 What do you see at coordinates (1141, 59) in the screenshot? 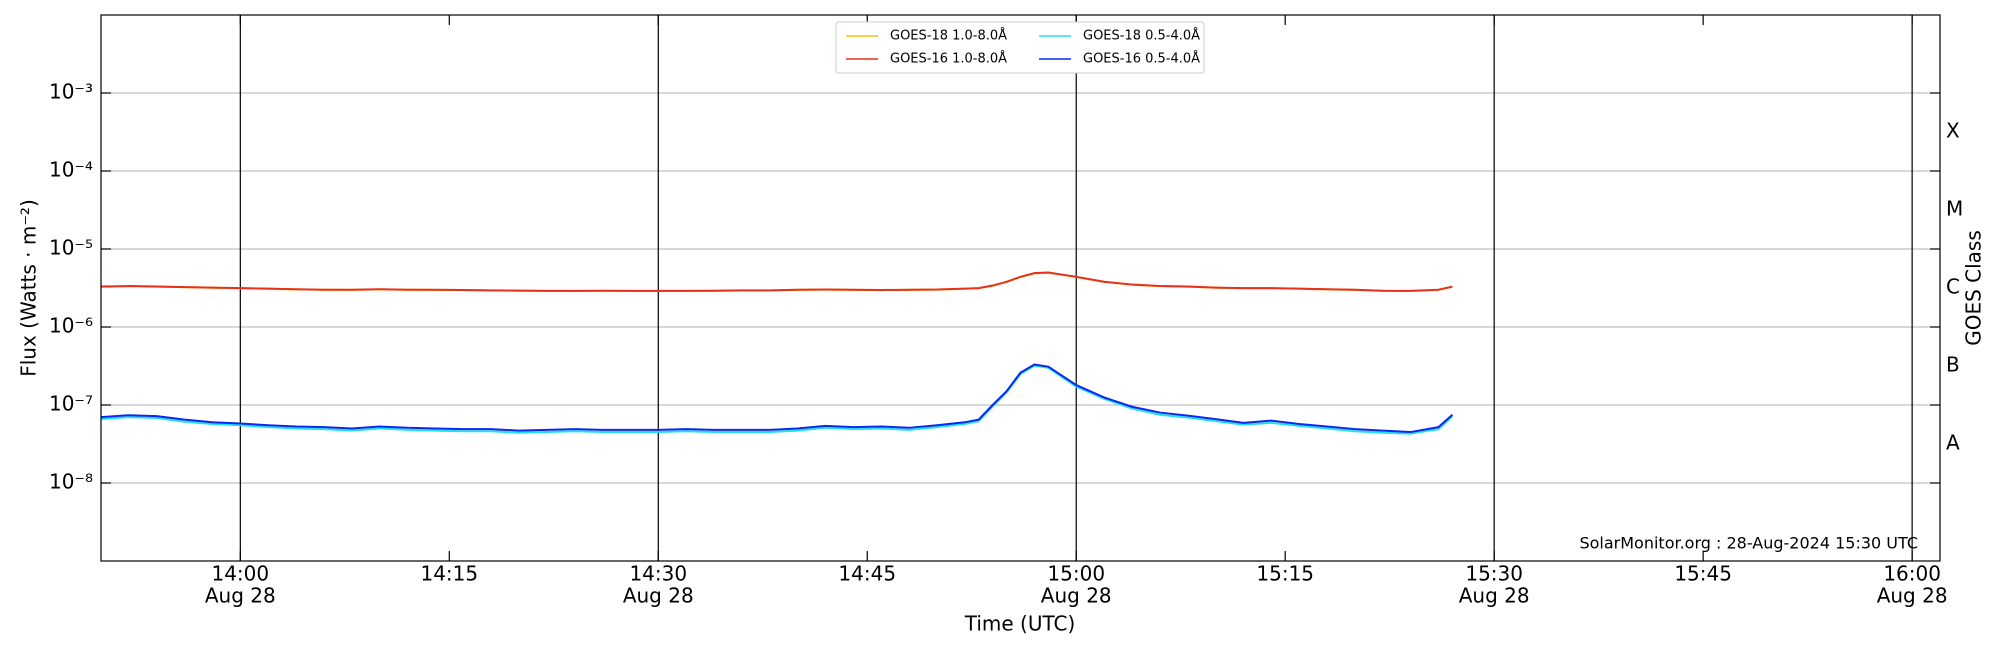
I see `legend-label: GOES-16 0.5-4.0Å` at bounding box center [1141, 59].